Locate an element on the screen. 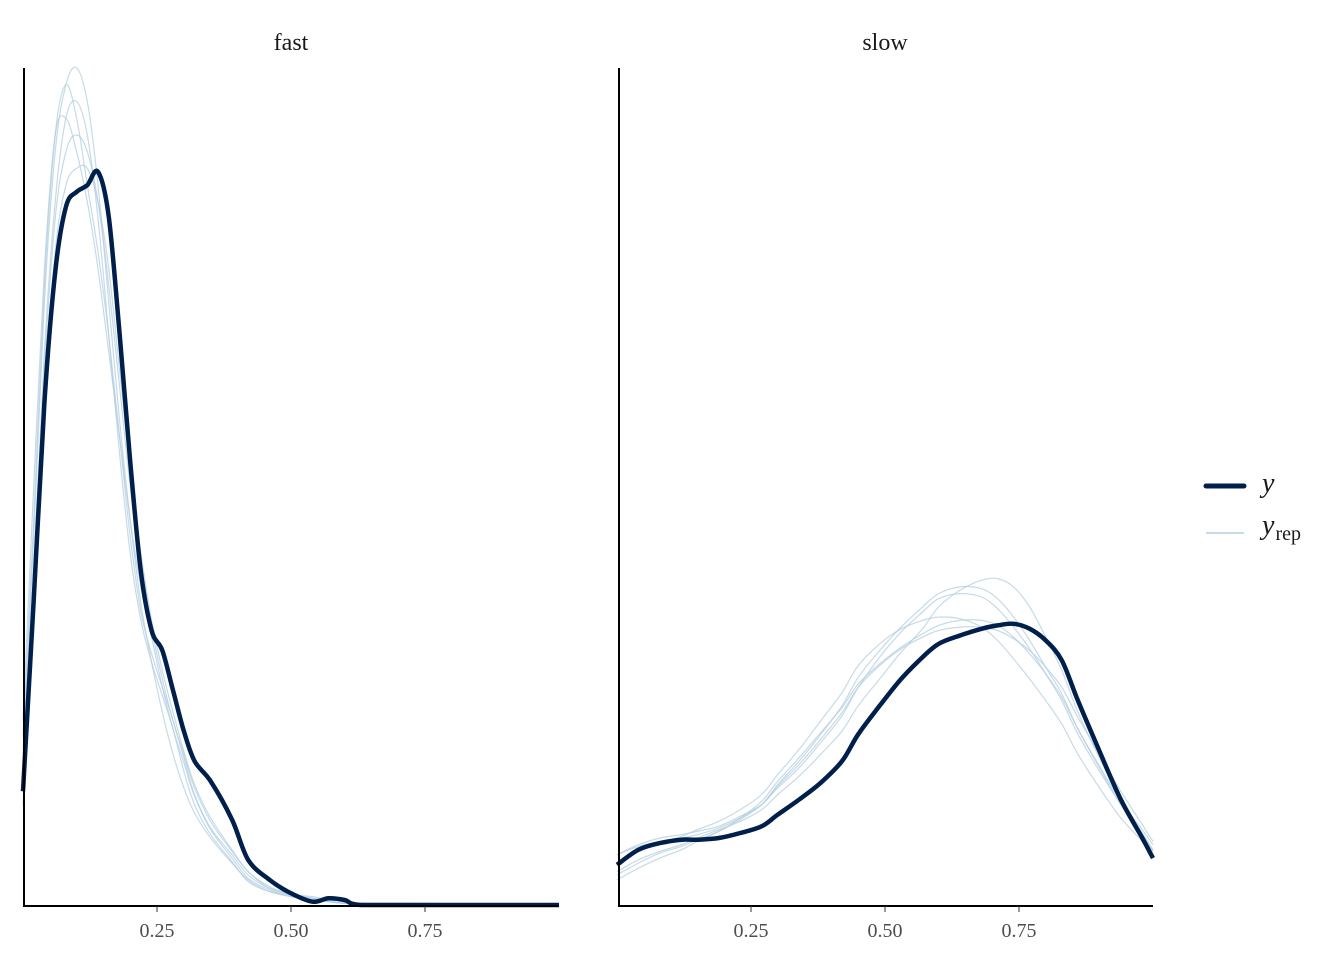 The height and width of the screenshot is (960, 1344). legend-label-yrep: yrep is located at coordinates (1280, 527).